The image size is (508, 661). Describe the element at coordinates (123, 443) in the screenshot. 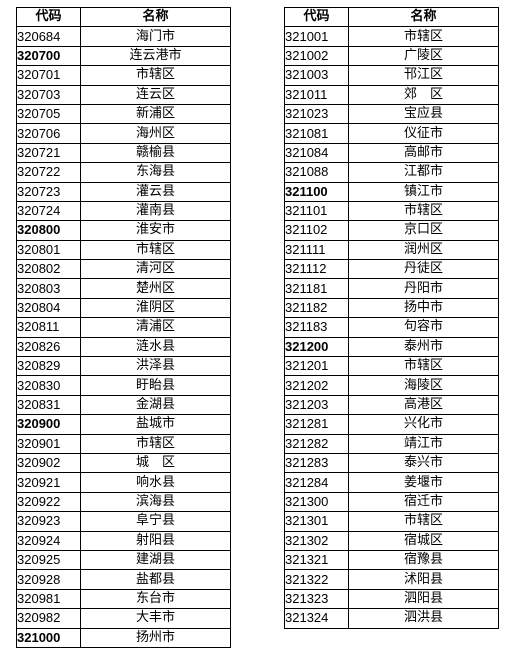

I see `table-row: 320901 市辖区` at that location.